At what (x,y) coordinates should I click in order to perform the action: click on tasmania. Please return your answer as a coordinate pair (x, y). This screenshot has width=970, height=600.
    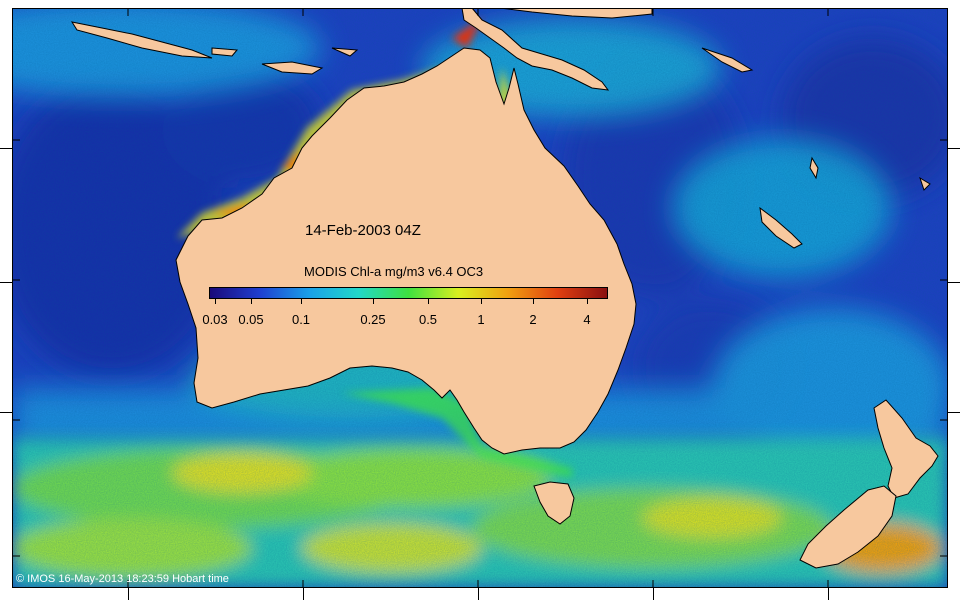
    Looking at the image, I should click on (554, 503).